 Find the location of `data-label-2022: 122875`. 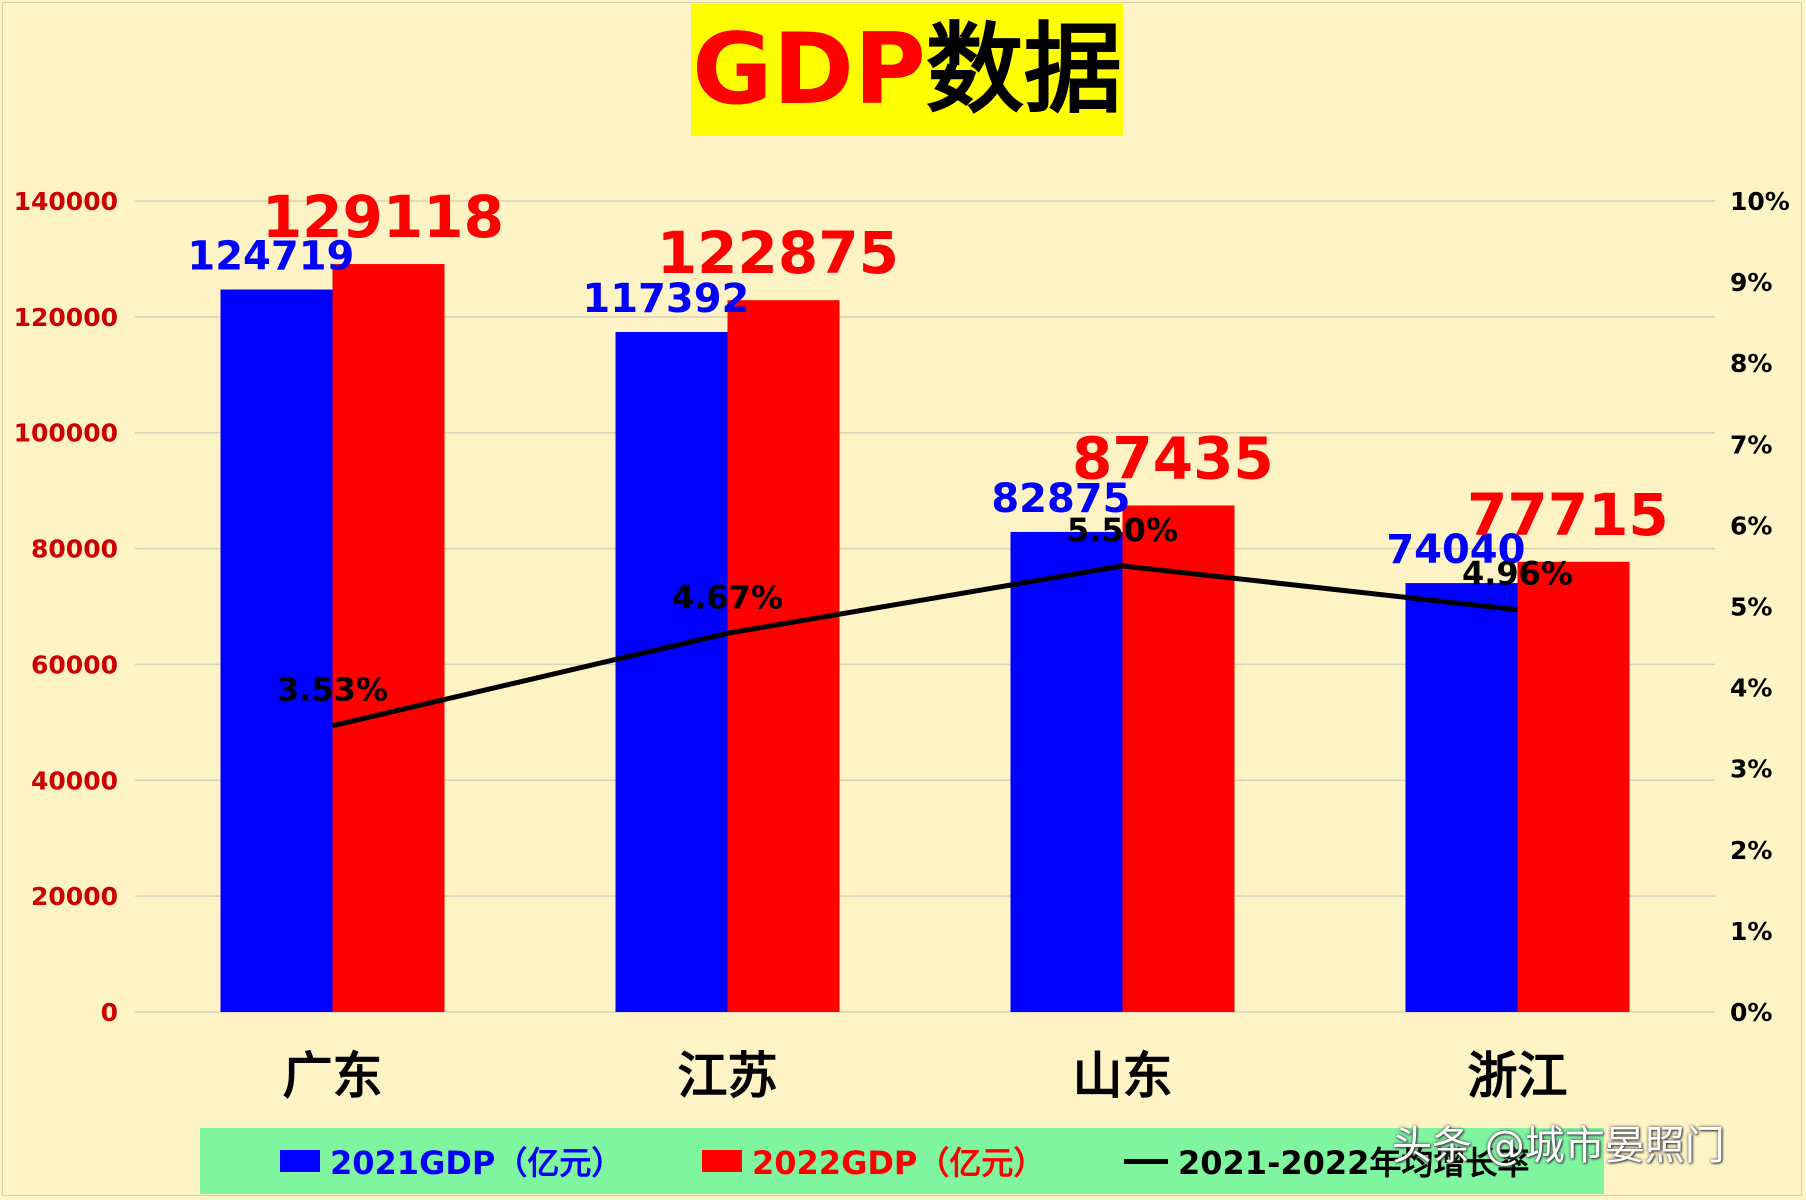

data-label-2022: 122875 is located at coordinates (778, 253).